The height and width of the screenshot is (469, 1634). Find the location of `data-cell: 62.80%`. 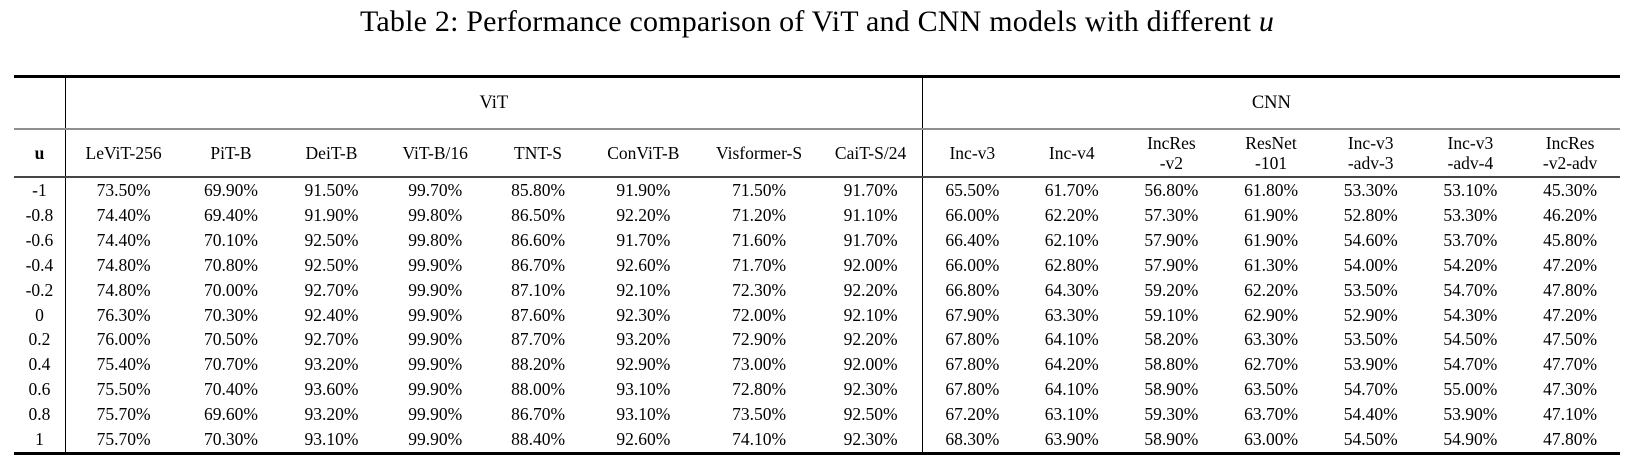

data-cell: 62.80% is located at coordinates (1071, 264).